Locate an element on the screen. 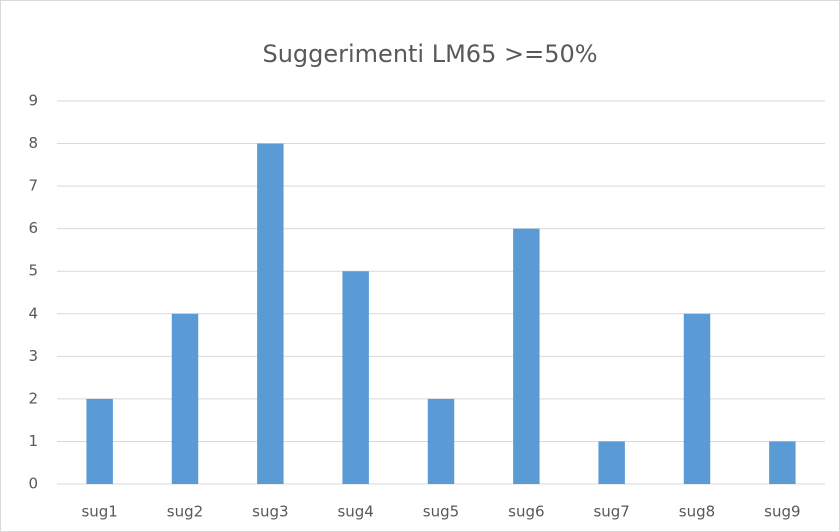  x-tick-label: sug5 is located at coordinates (441, 512).